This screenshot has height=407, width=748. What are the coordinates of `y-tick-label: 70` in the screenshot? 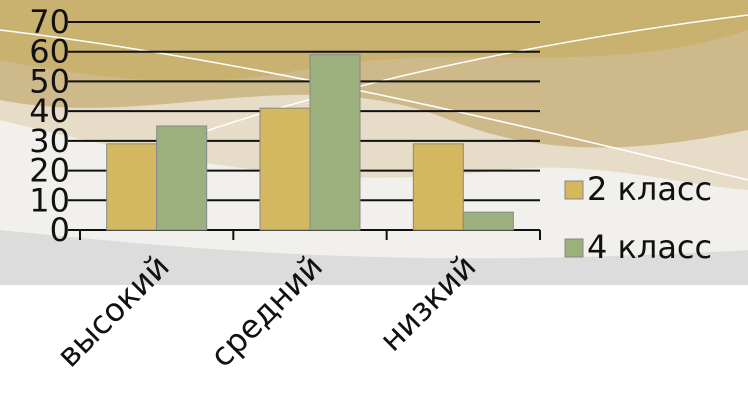 It's located at (49, 22).